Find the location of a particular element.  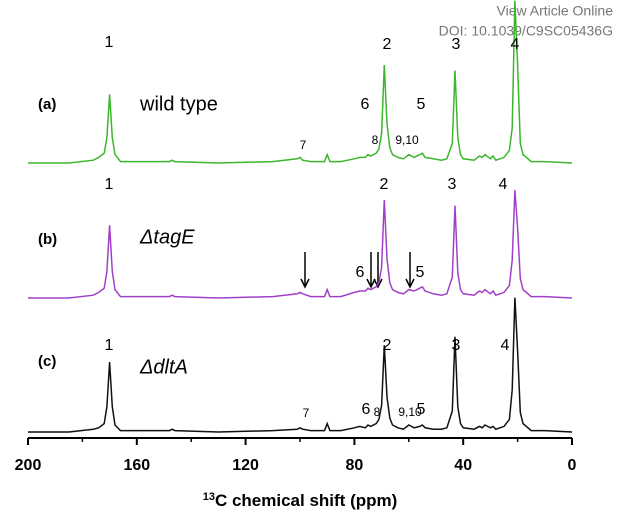

x-tick-label: 80 is located at coordinates (355, 465).